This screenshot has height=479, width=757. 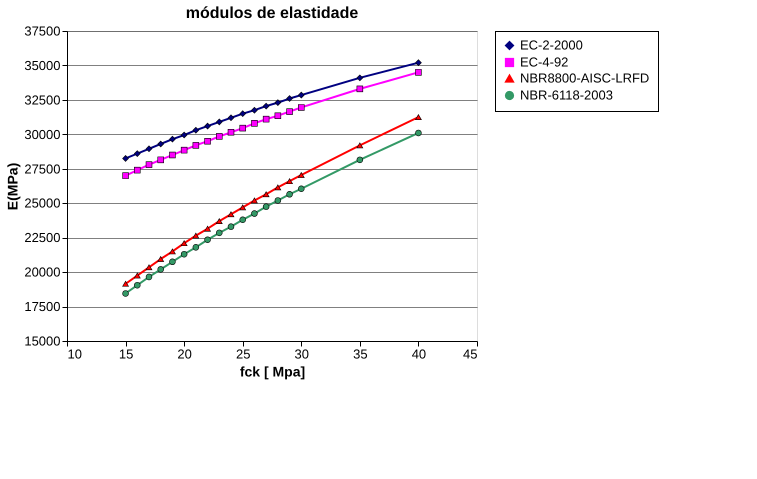 I want to click on y-tick-label: 37500, so click(x=42, y=31).